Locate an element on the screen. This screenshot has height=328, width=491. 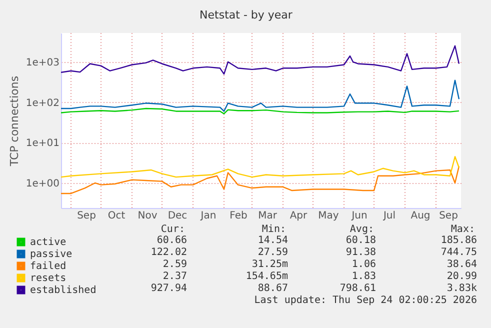
x-tick-label: May is located at coordinates (328, 216).